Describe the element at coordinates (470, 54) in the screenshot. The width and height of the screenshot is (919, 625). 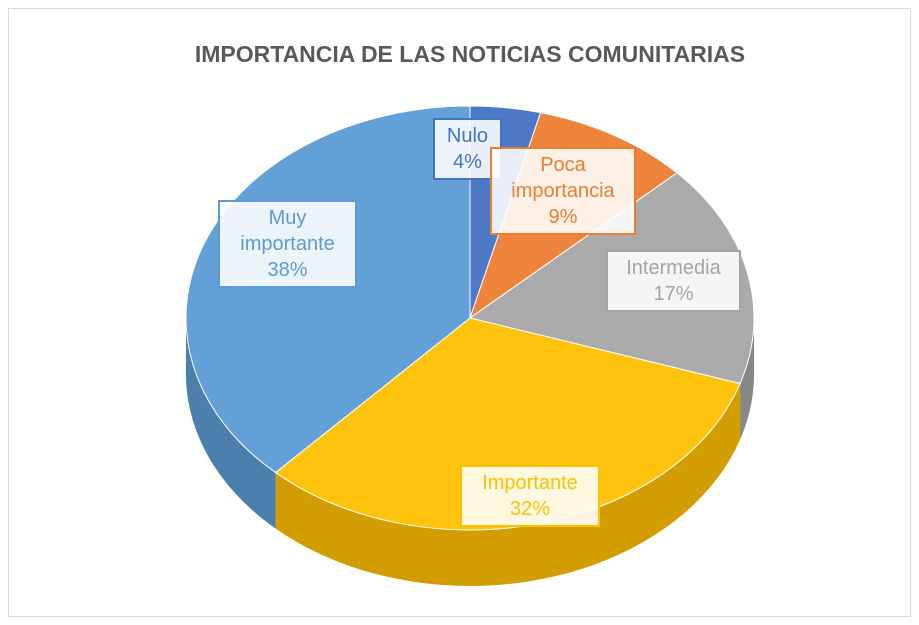
I see `chart-title: IMPORTANCIA DE LAS NOTICIAS COMUNITARIAS` at that location.